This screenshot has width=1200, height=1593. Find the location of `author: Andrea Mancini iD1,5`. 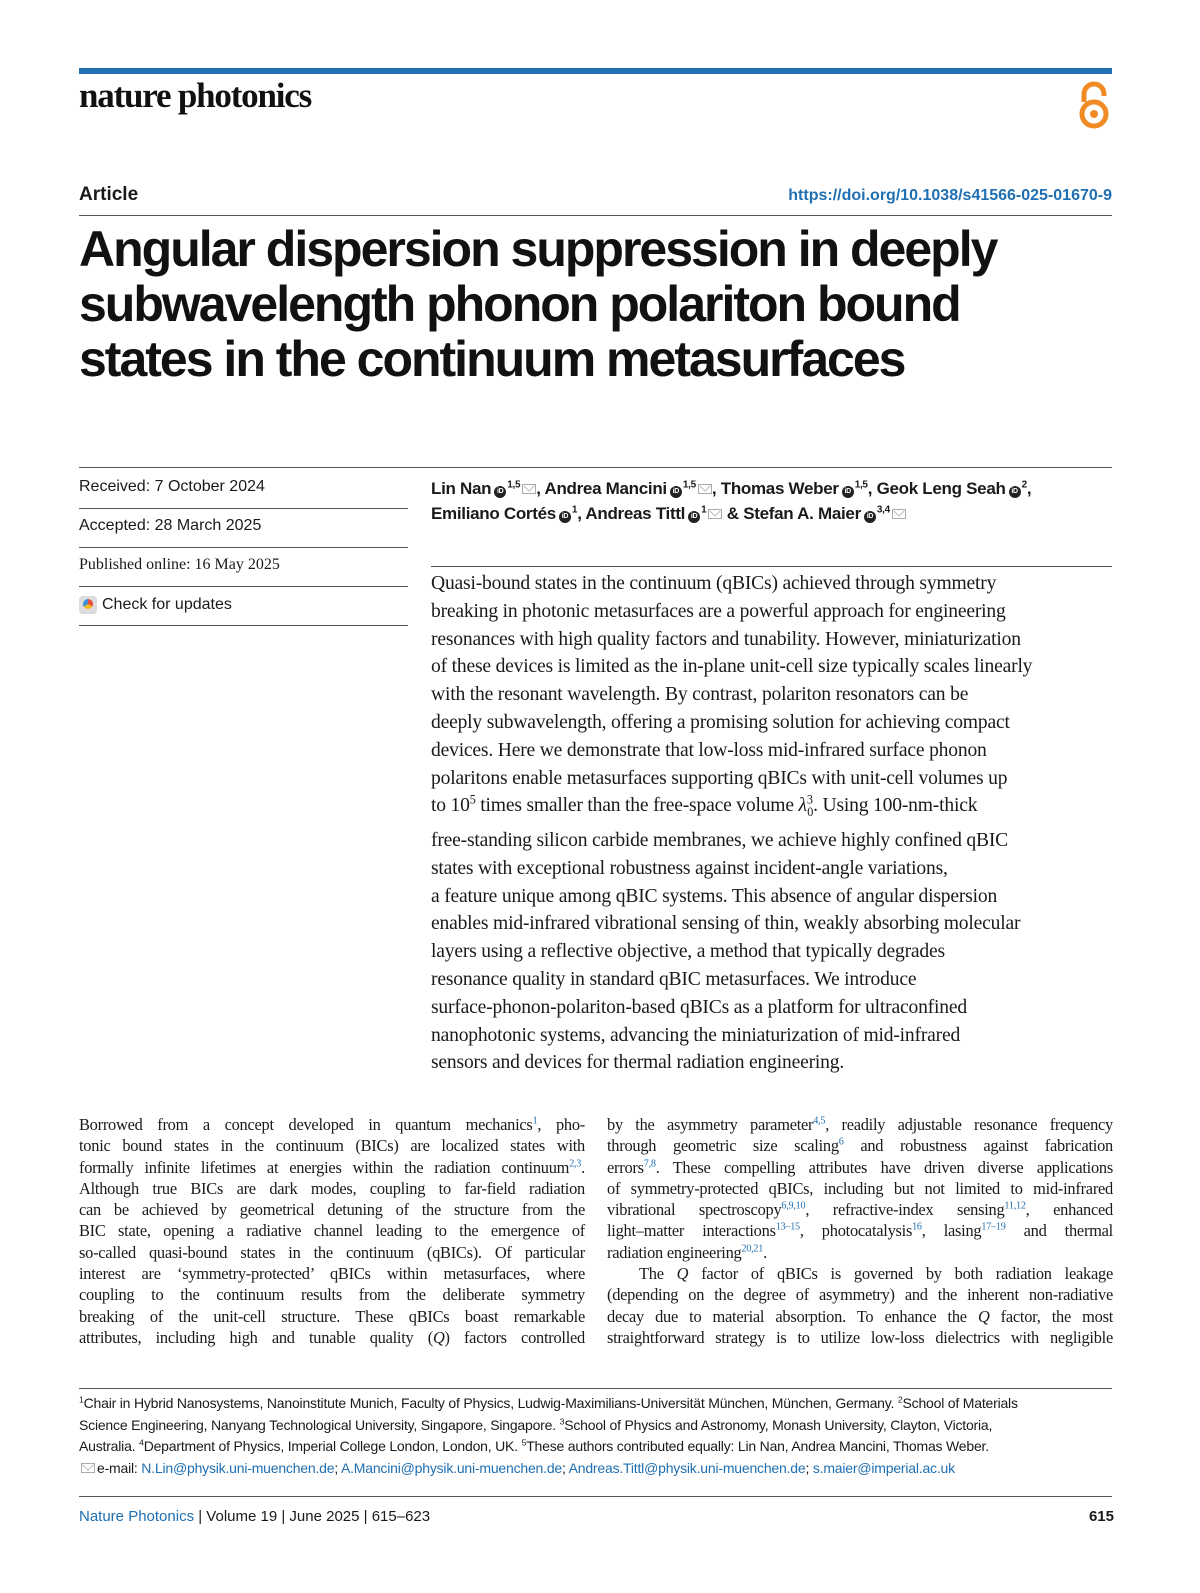

author: Andrea Mancini iD1,5 is located at coordinates (628, 488).